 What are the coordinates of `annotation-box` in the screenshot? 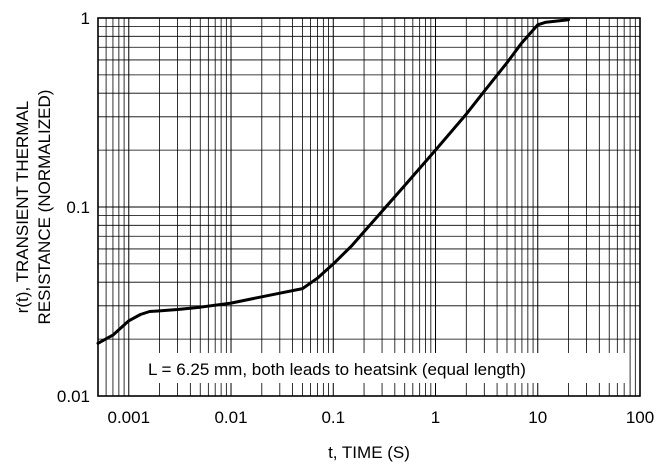 It's located at (379, 368).